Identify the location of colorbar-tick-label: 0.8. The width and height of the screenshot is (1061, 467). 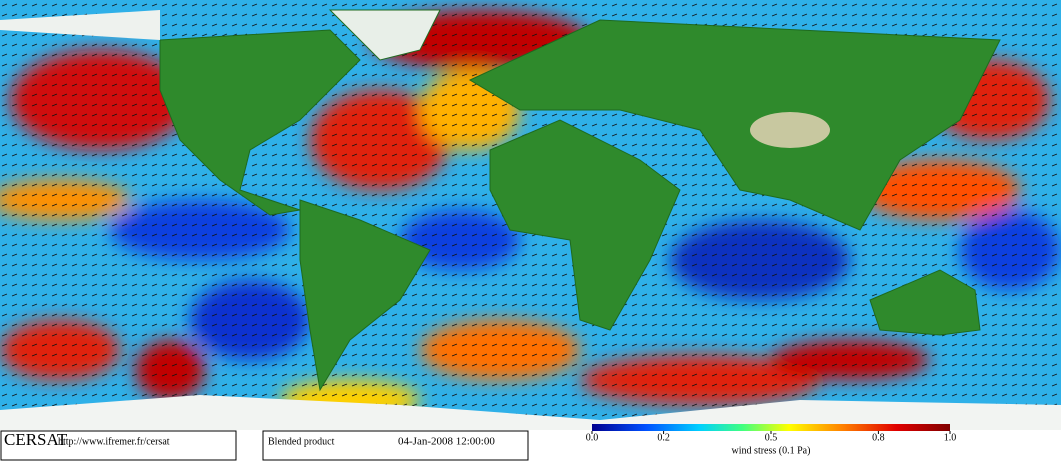
(878, 437).